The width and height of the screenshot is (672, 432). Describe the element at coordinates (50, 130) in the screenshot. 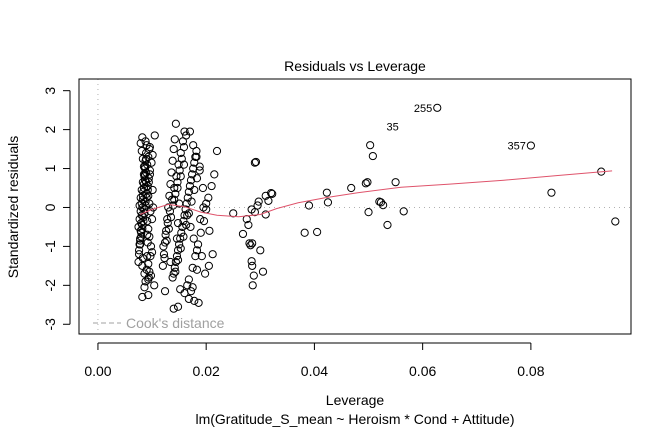

I see `y-tick-label: 2` at that location.